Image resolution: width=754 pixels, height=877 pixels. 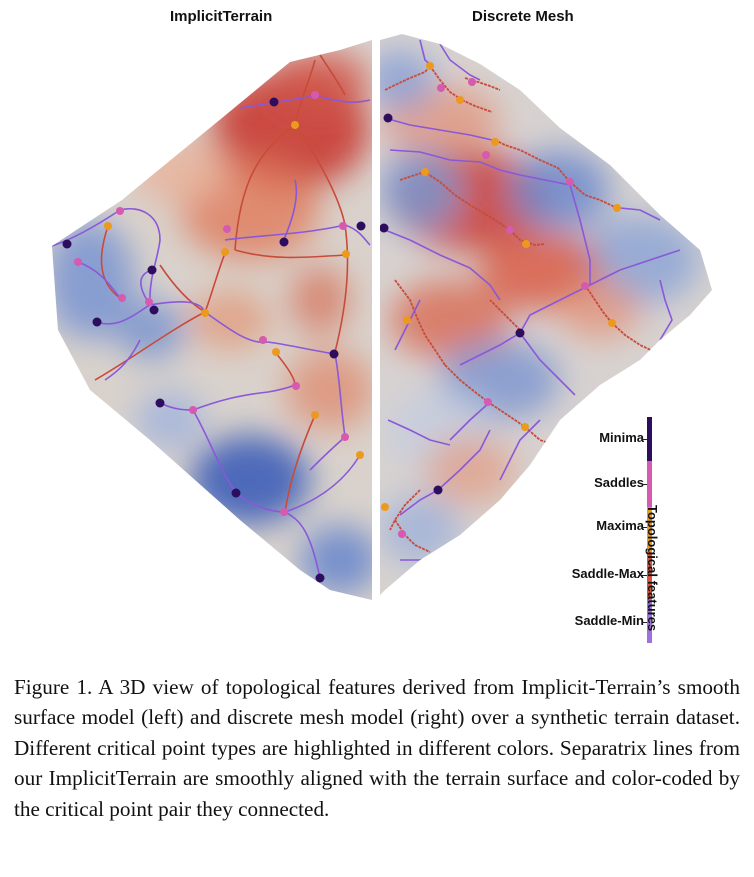 What do you see at coordinates (649, 621) in the screenshot?
I see `legend-swatch-saddle-min` at bounding box center [649, 621].